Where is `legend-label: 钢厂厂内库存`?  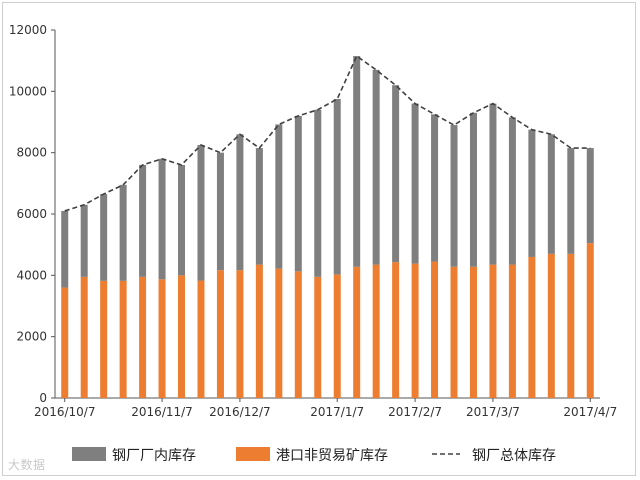
legend-label: 钢厂厂内库存 is located at coordinates (154, 456).